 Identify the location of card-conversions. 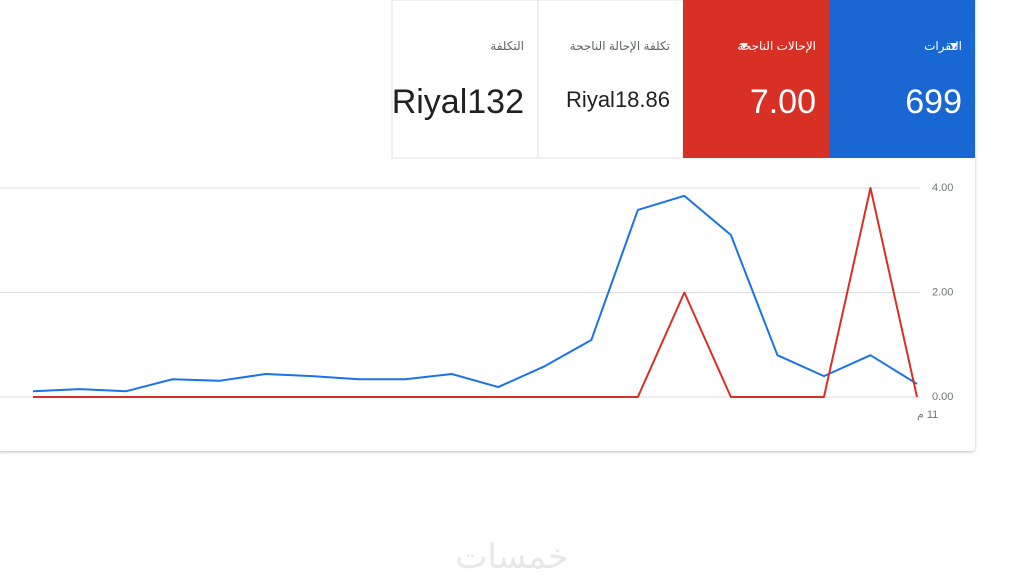
(756, 79).